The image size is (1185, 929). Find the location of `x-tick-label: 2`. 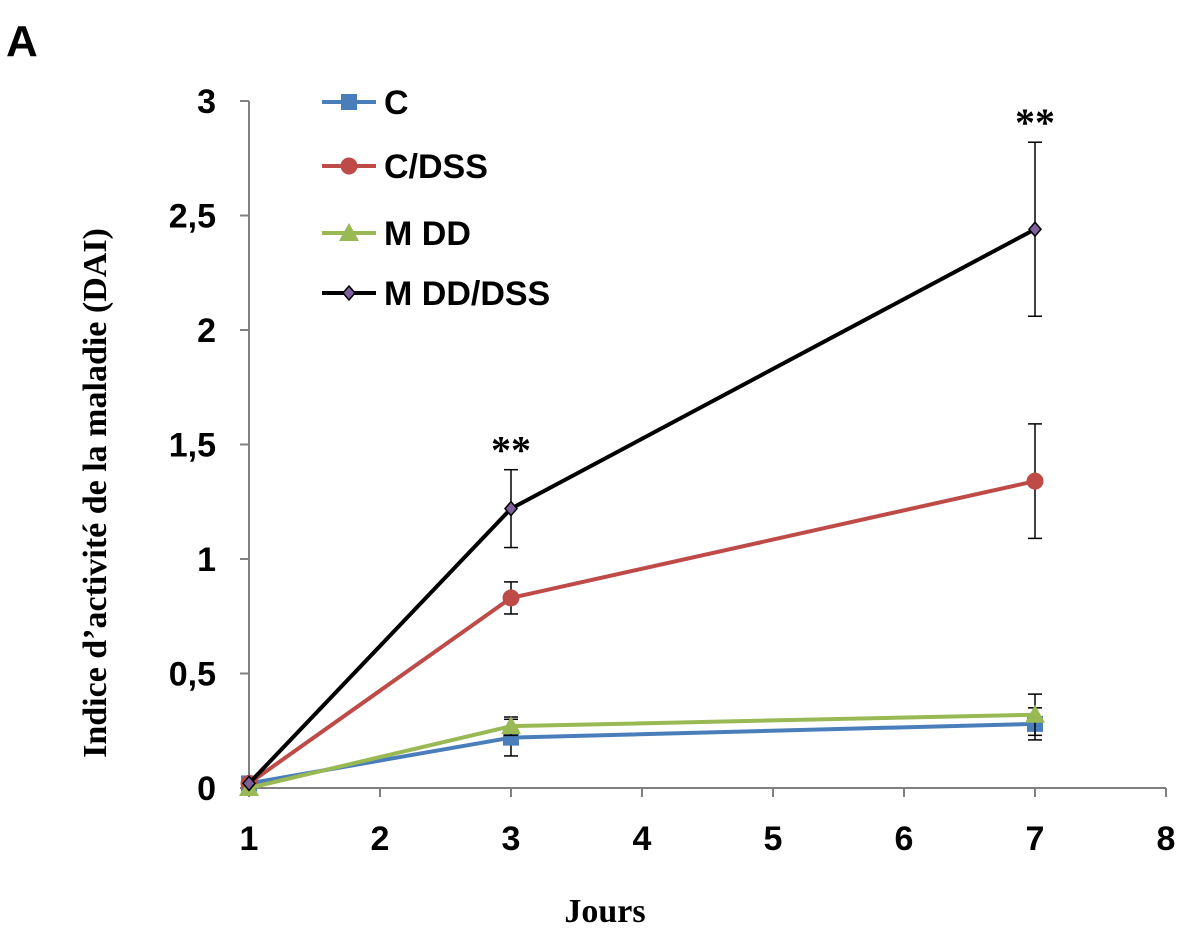

x-tick-label: 2 is located at coordinates (380, 839).